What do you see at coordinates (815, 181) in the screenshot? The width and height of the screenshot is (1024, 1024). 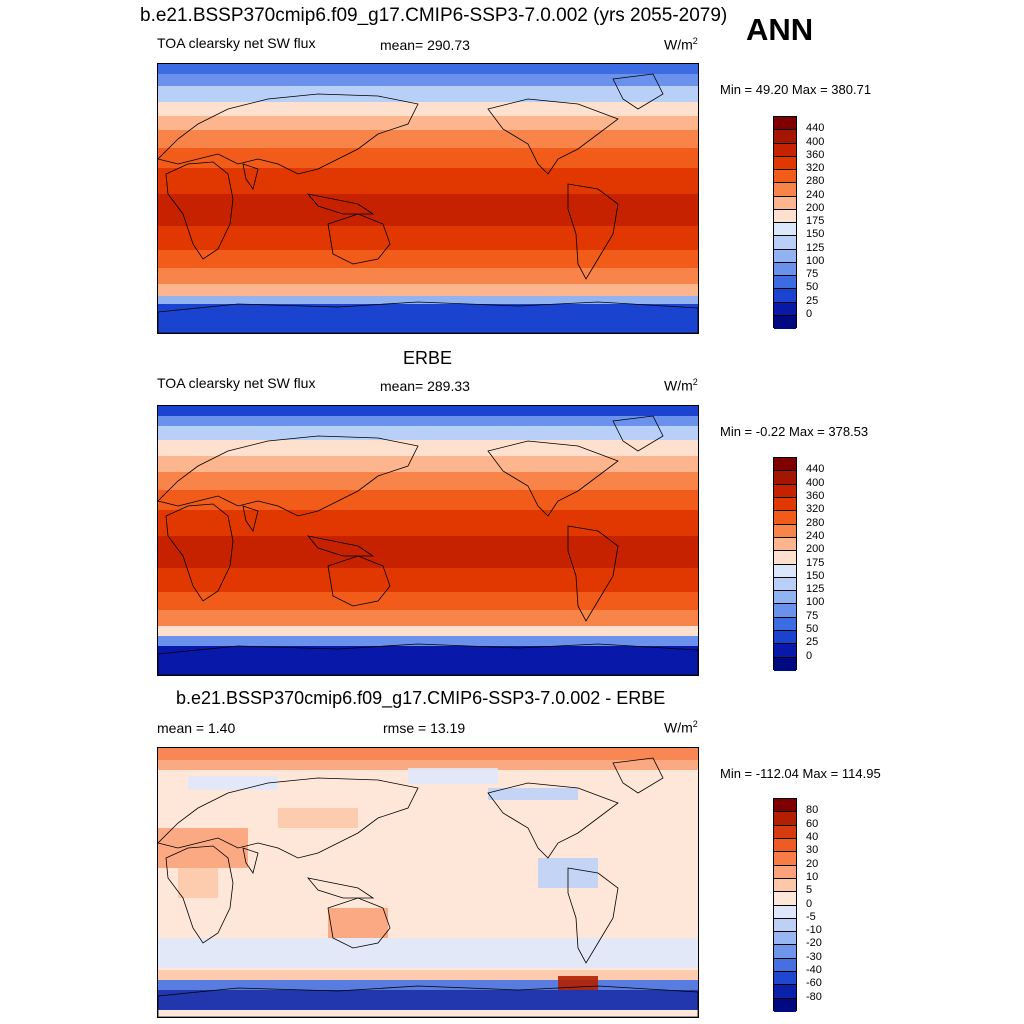 I see `colorbar-tick-label: 280` at bounding box center [815, 181].